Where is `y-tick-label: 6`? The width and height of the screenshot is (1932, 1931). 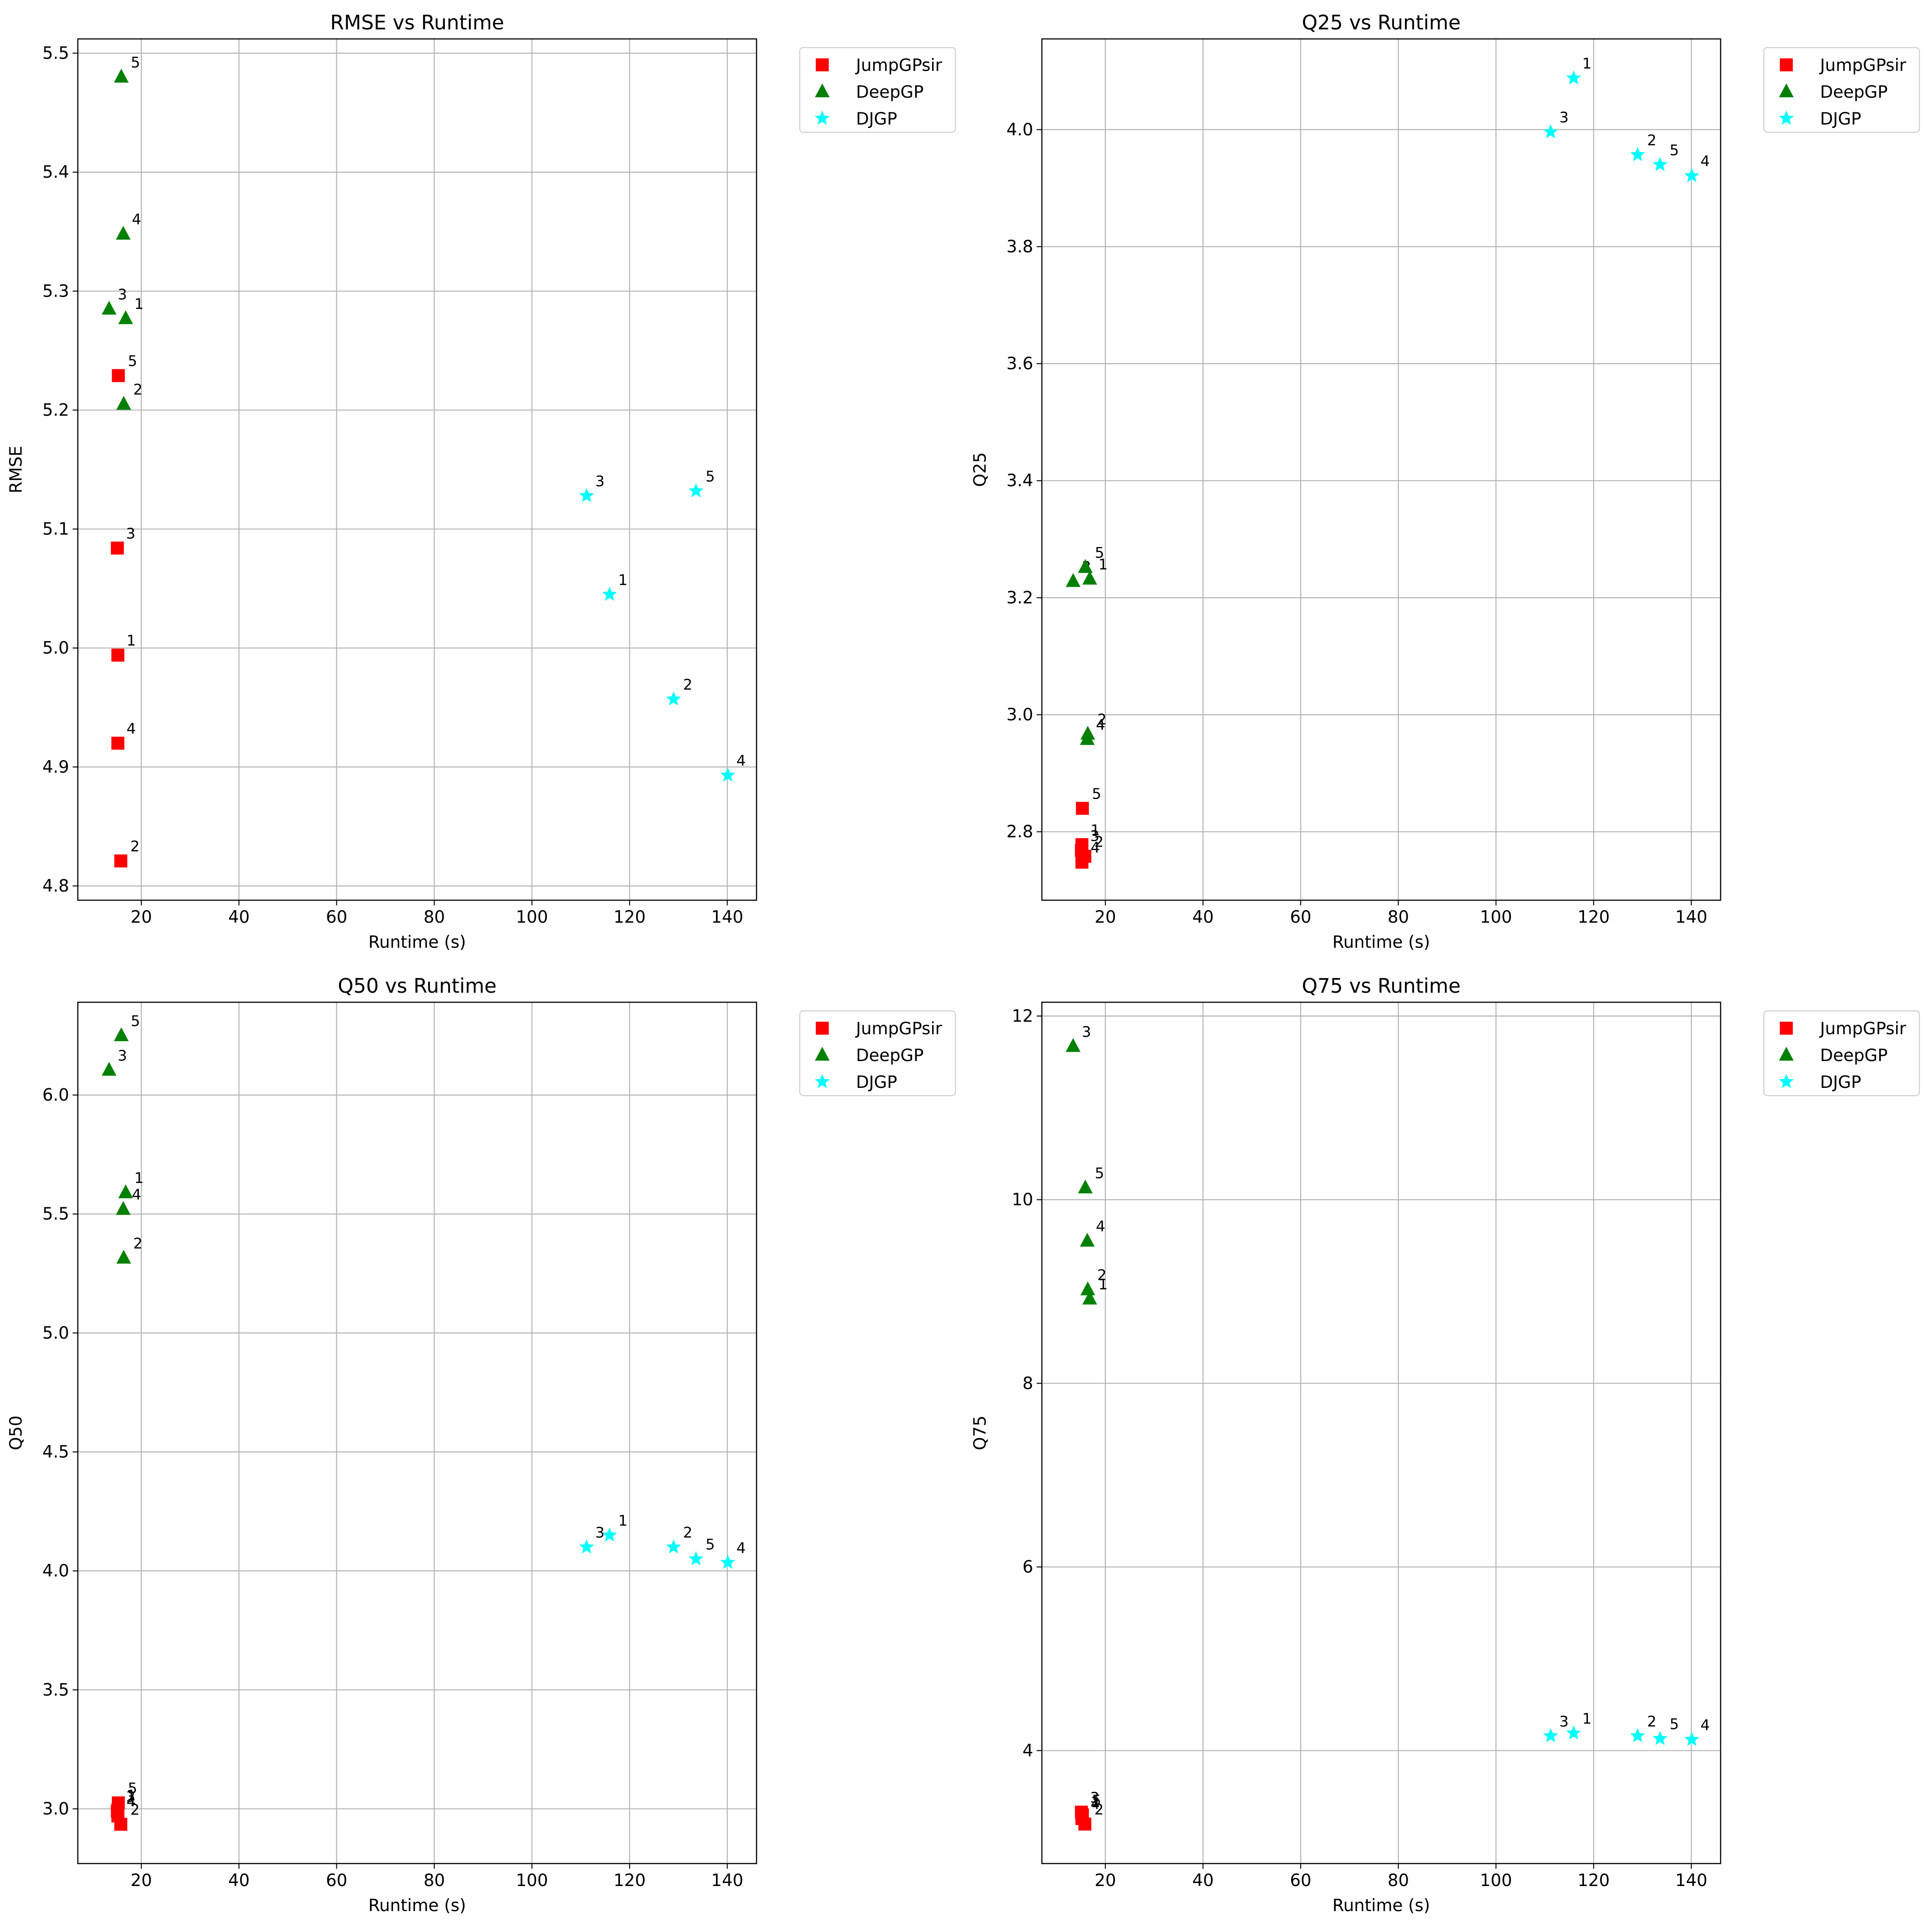 y-tick-label: 6 is located at coordinates (1027, 1567).